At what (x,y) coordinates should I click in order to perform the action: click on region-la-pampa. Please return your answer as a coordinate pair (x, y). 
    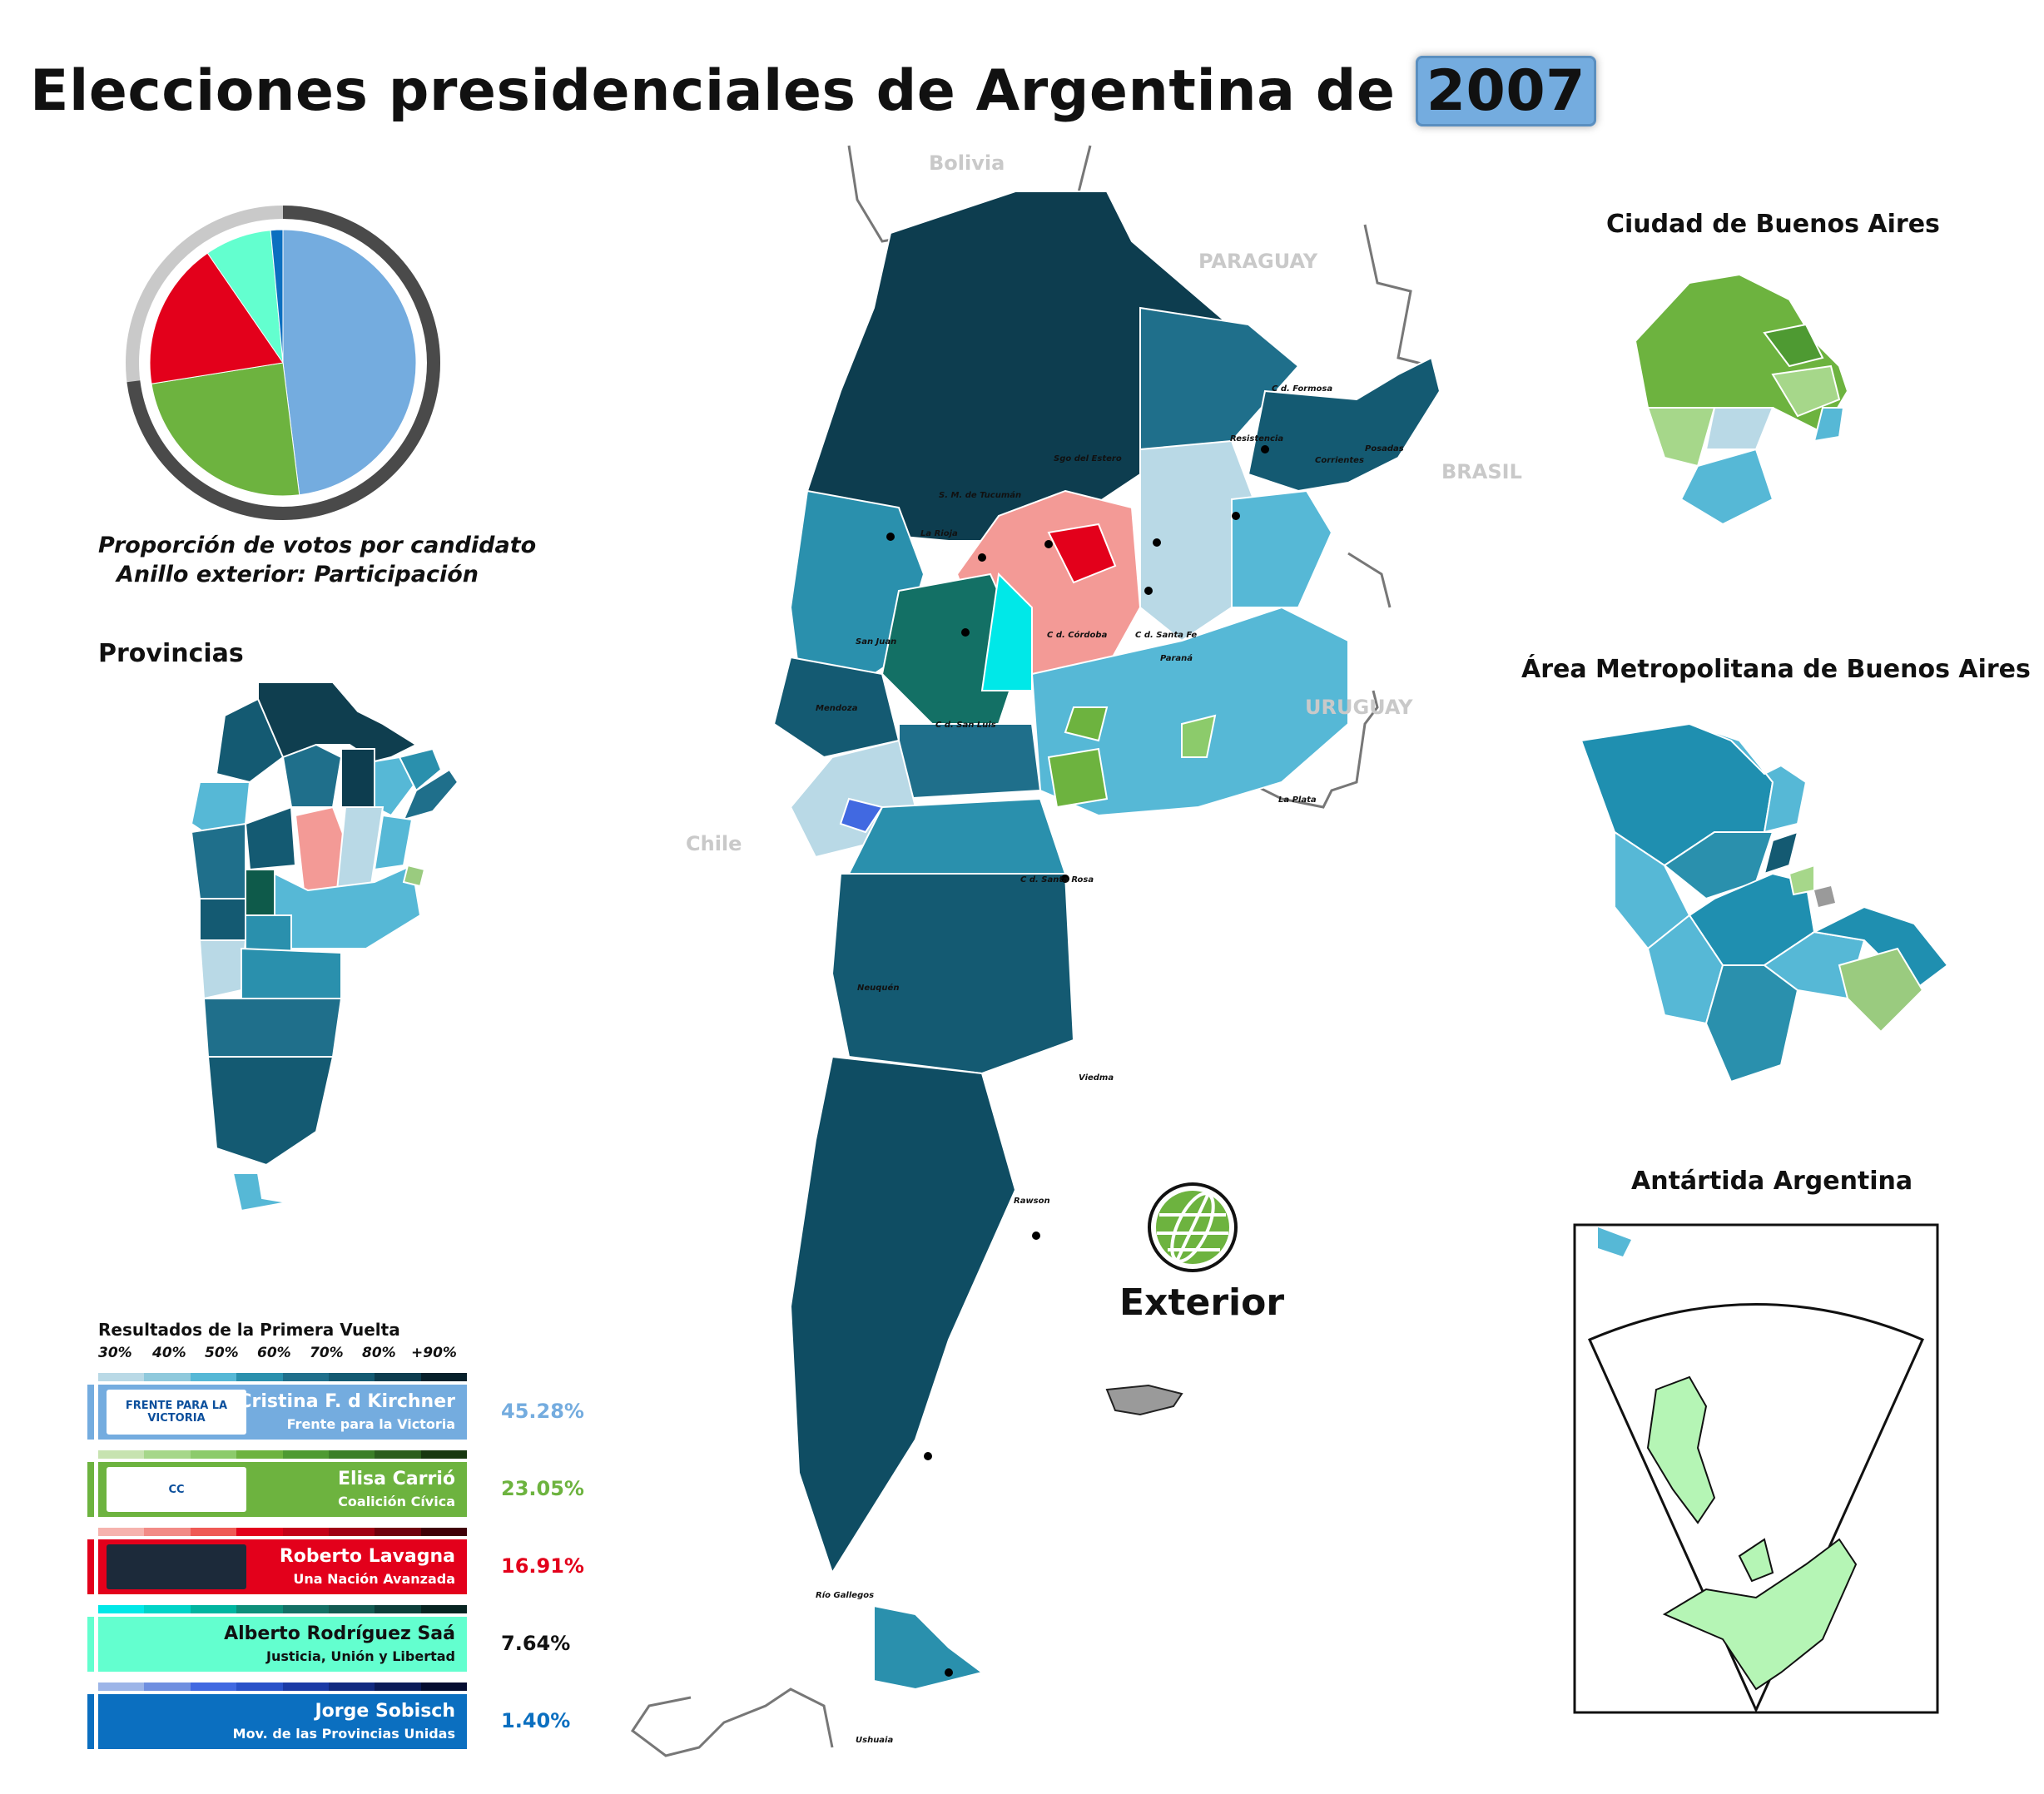
    Looking at the image, I should click on (970, 761).